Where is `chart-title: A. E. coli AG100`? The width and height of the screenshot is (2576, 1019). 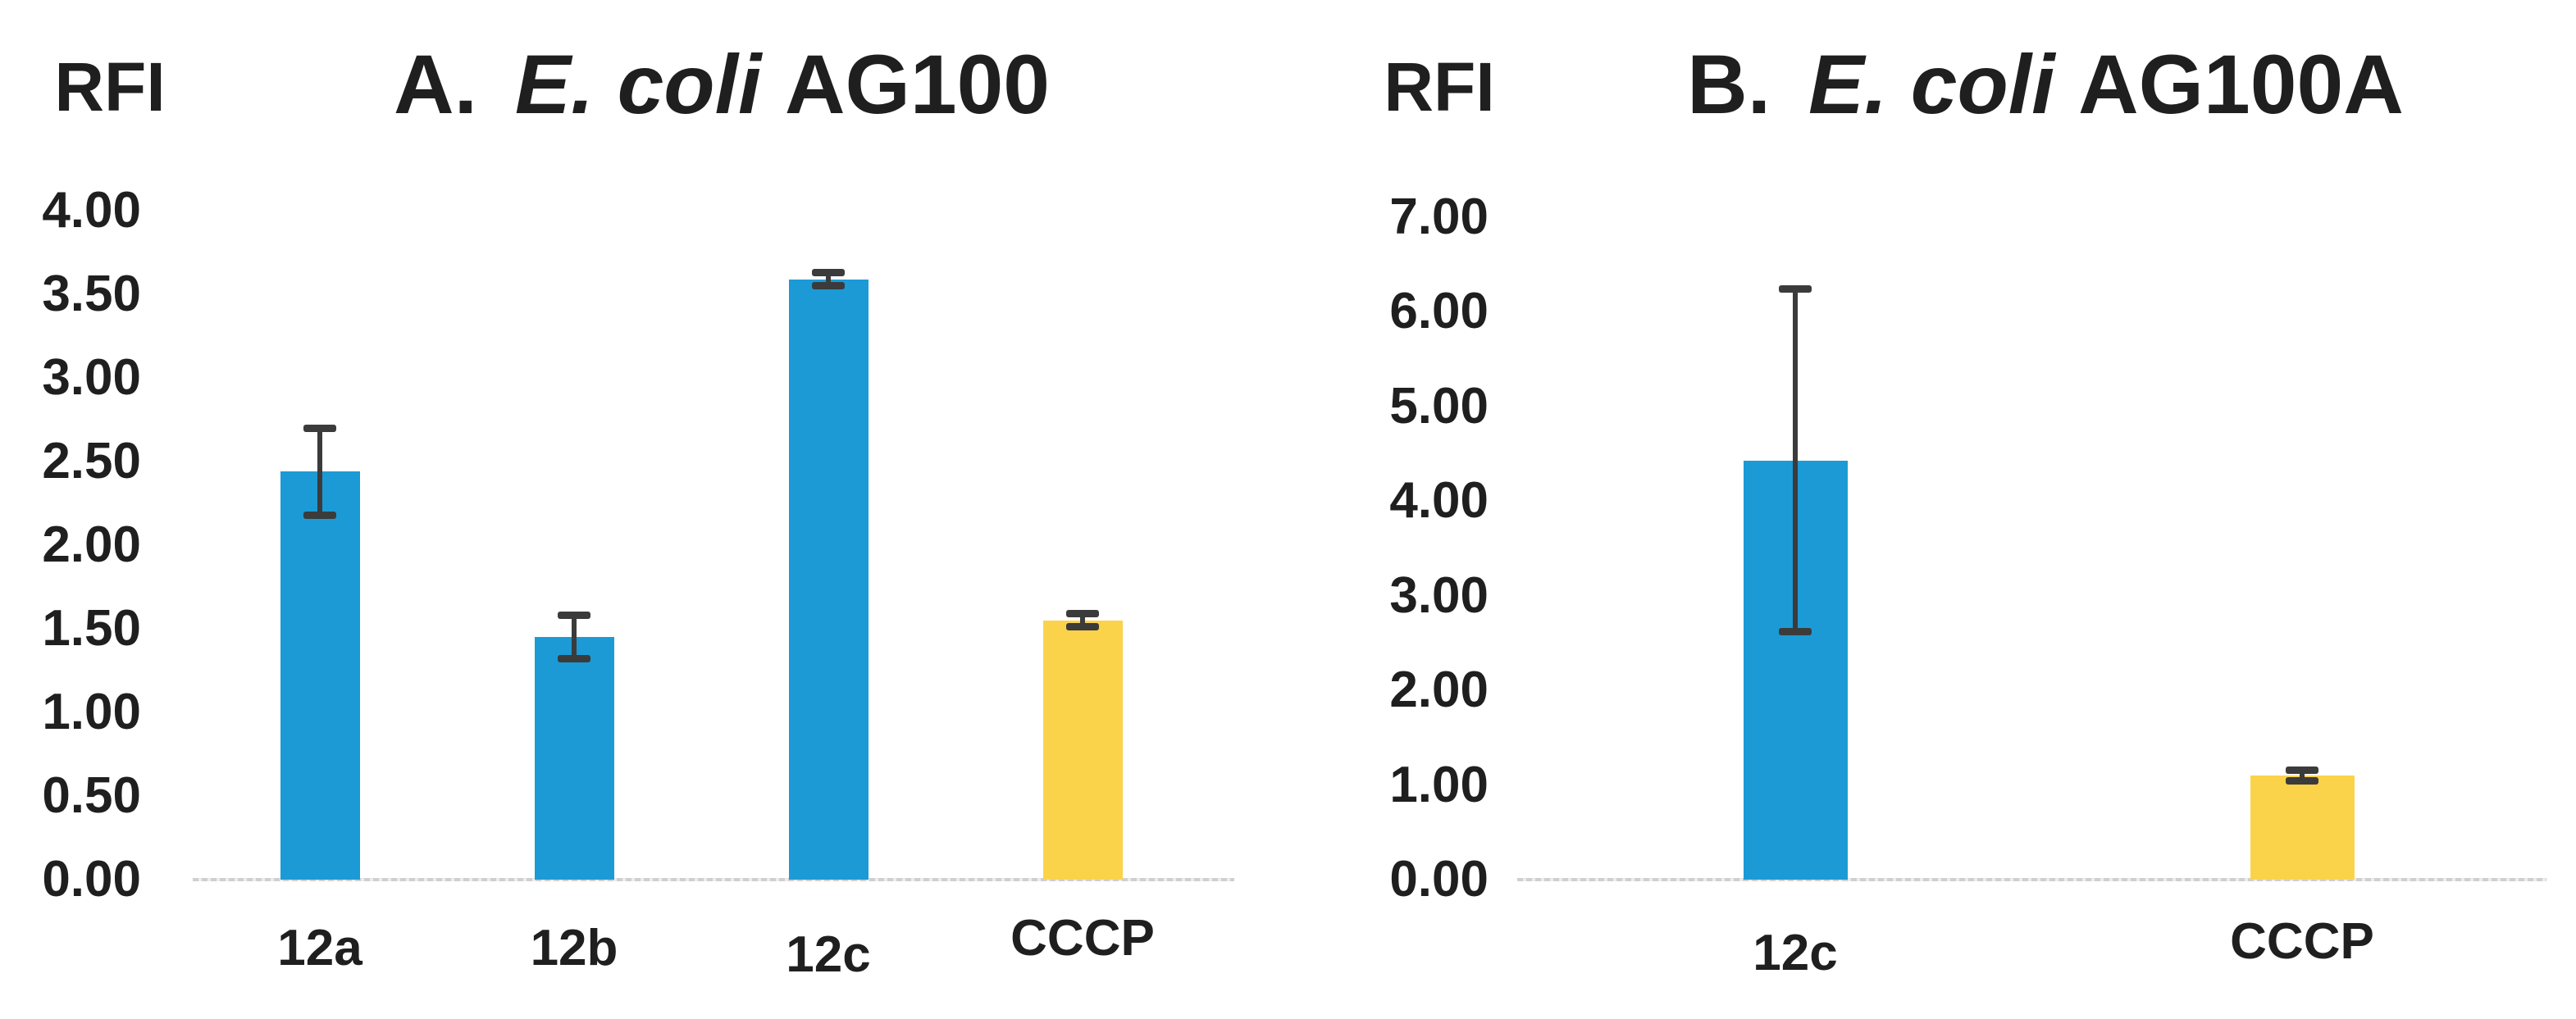 chart-title: A. E. coli AG100 is located at coordinates (722, 84).